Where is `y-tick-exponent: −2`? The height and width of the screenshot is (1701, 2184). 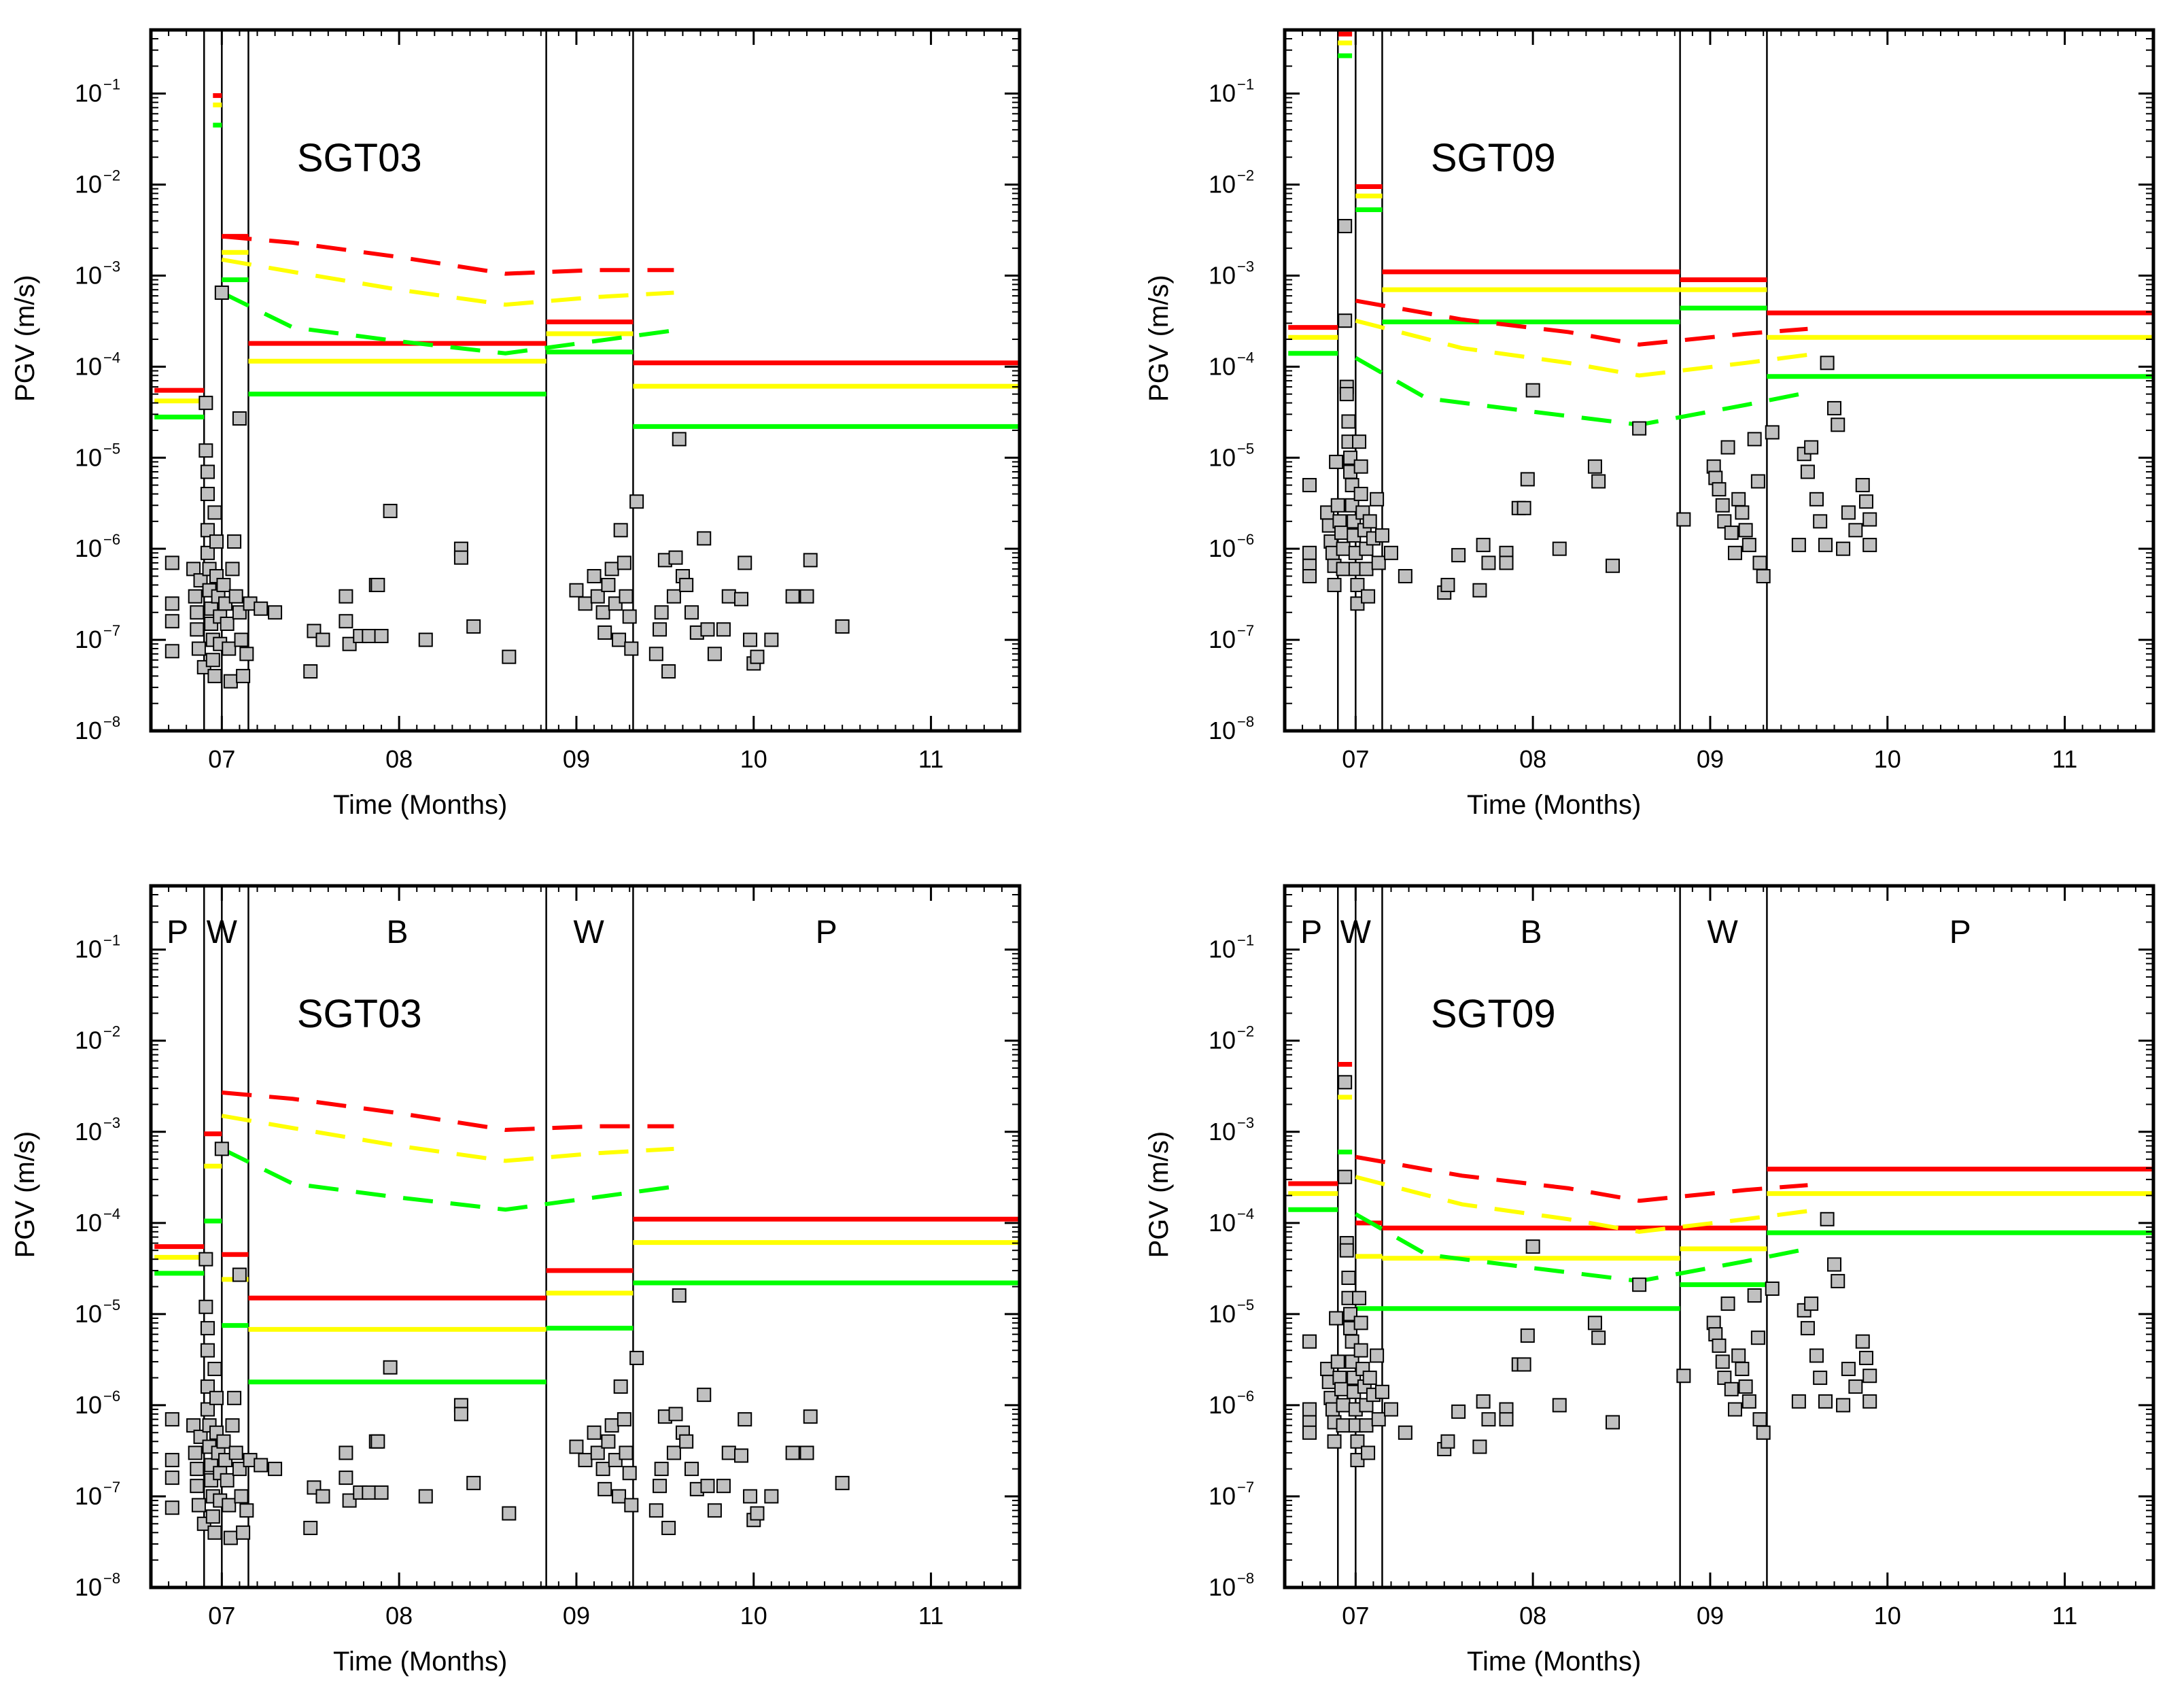 y-tick-exponent: −2 is located at coordinates (112, 176).